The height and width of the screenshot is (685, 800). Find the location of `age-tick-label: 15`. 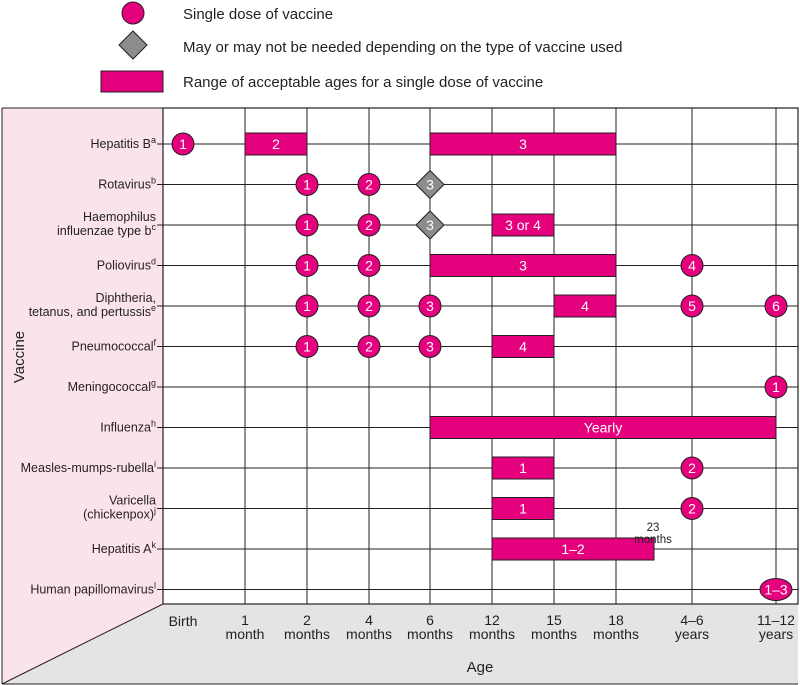

age-tick-label: 15 is located at coordinates (554, 620).